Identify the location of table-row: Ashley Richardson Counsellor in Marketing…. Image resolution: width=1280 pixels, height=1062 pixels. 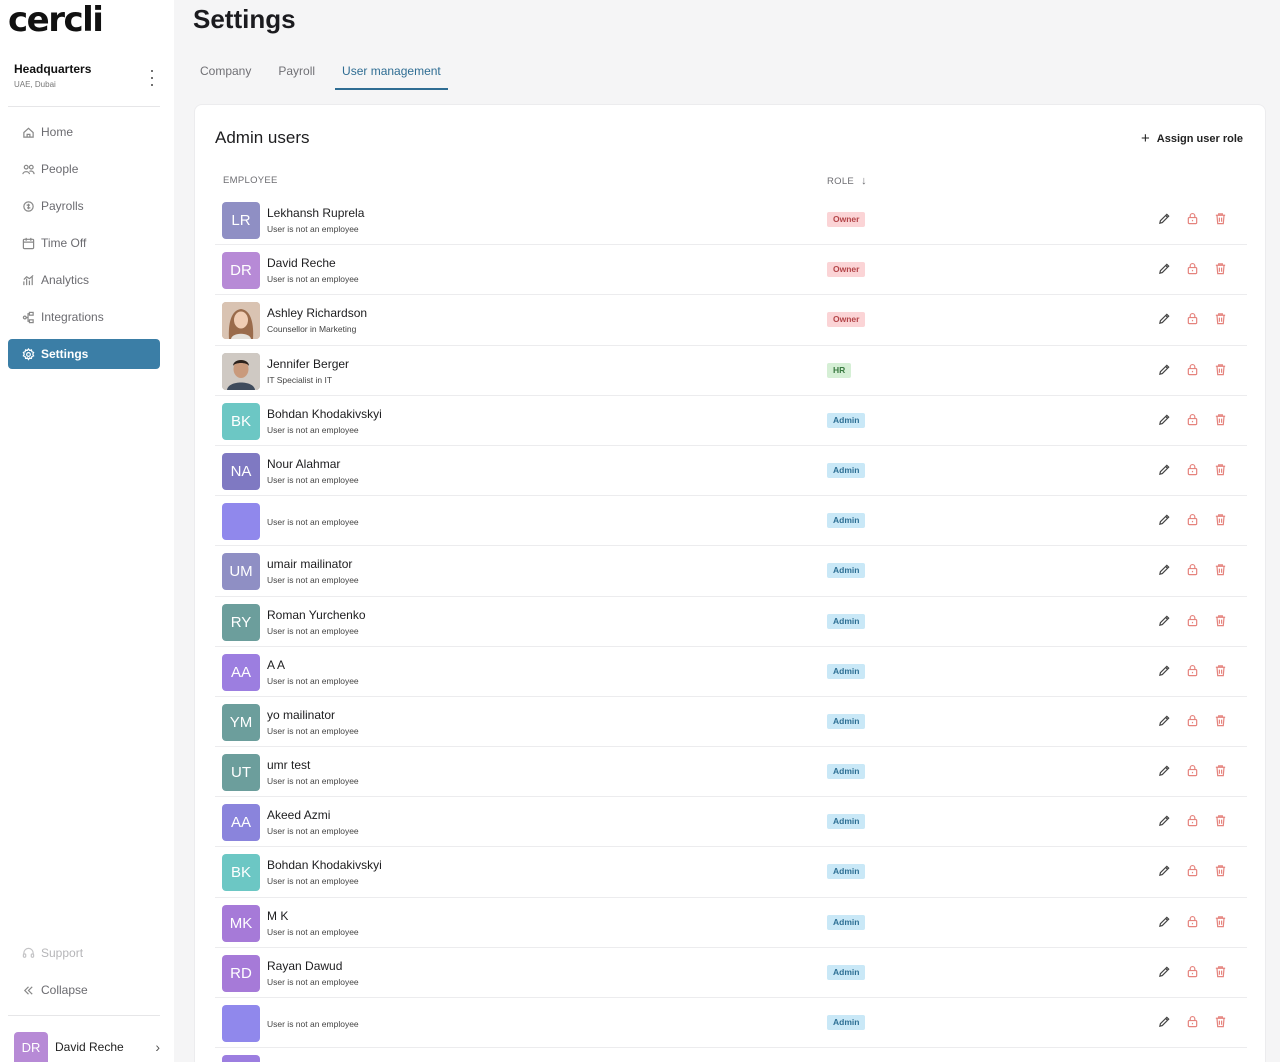
(731, 320).